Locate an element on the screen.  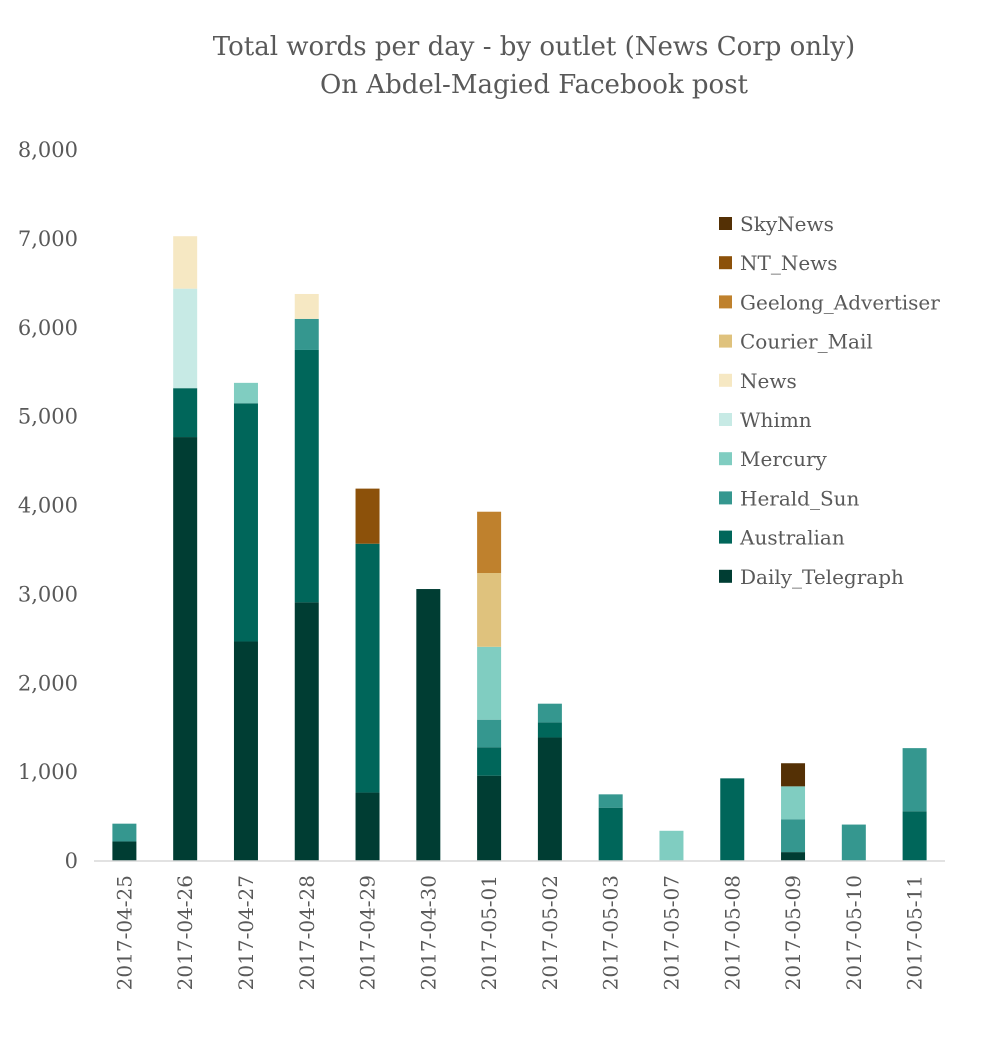
legend-label: Geelong_Advertiser is located at coordinates (840, 302).